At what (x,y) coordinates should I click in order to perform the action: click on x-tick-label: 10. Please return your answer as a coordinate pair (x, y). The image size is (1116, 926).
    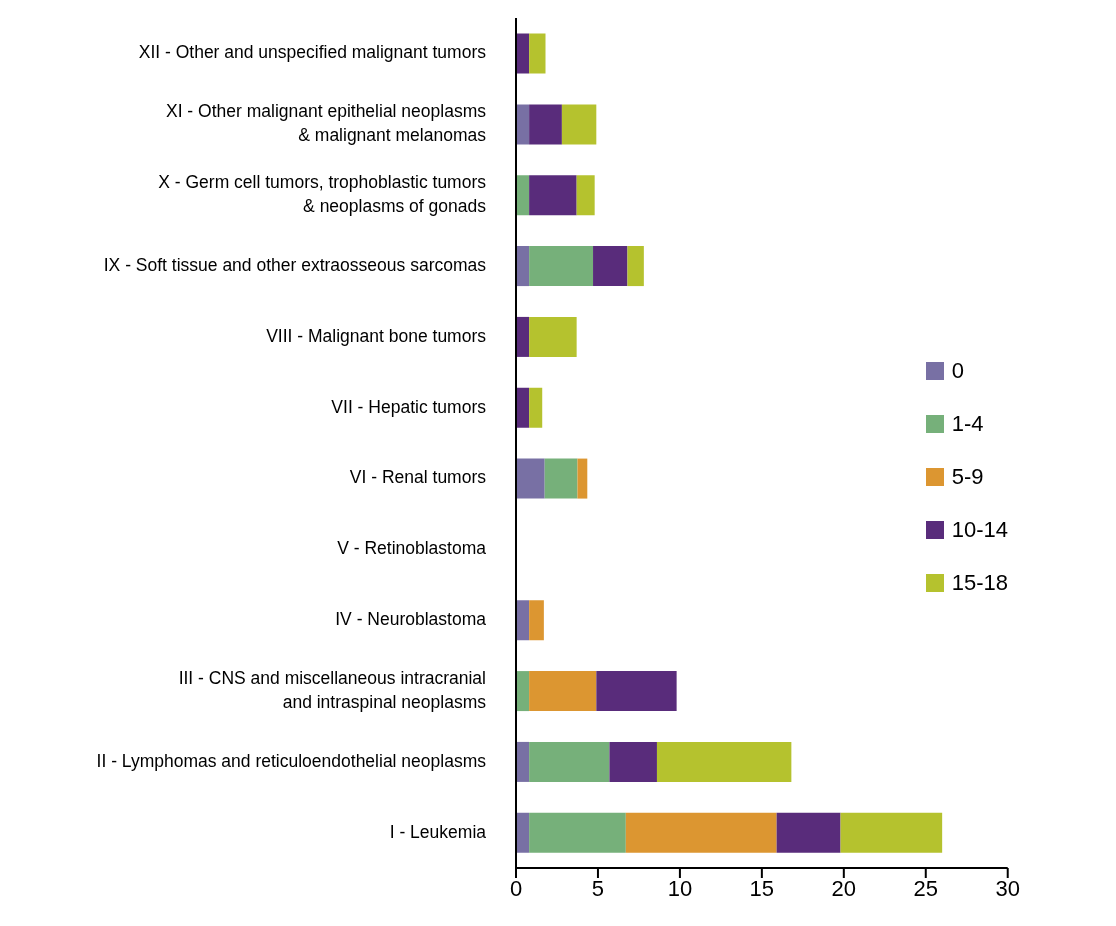
    Looking at the image, I should click on (680, 888).